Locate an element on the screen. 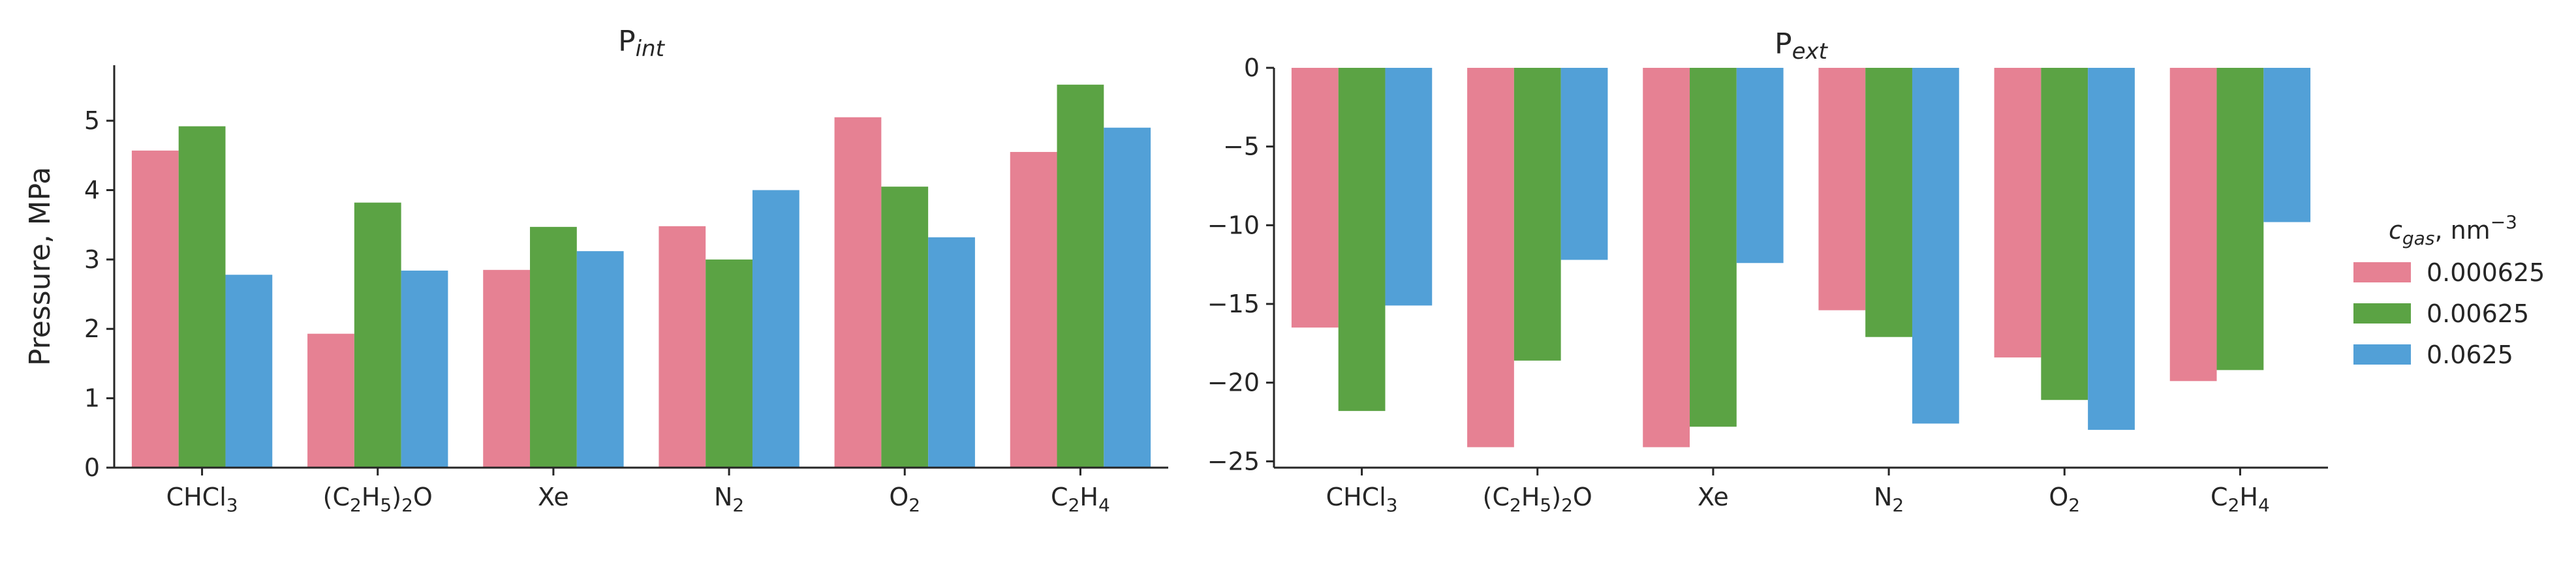 The image size is (2576, 587). y-tick-label: 4 is located at coordinates (92, 189).